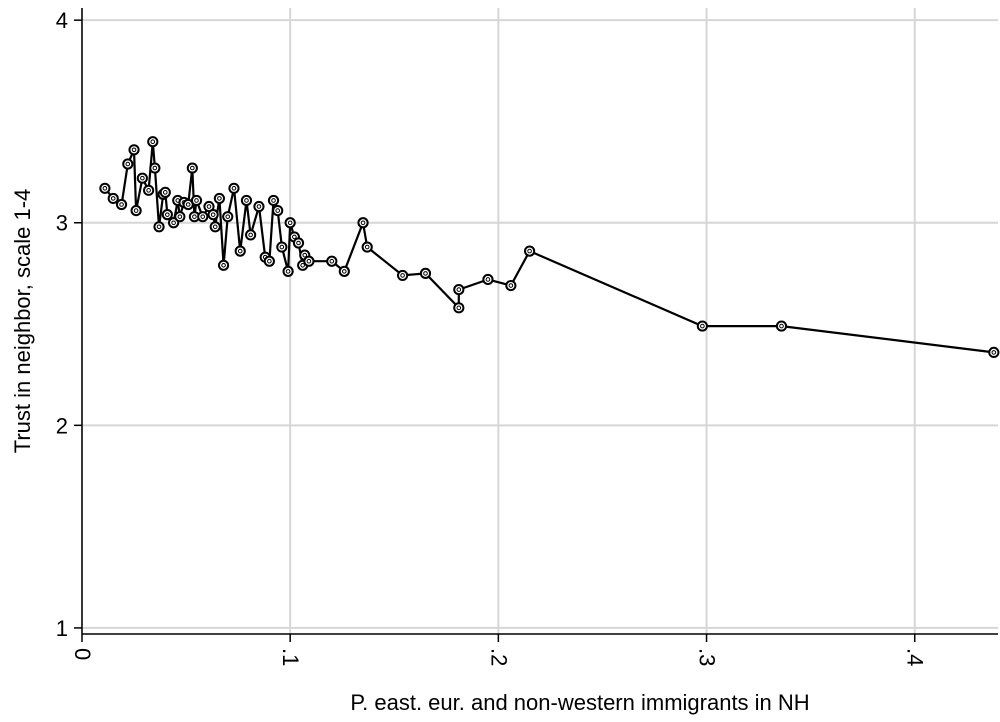  What do you see at coordinates (62, 223) in the screenshot?
I see `y-tick-label: 3` at bounding box center [62, 223].